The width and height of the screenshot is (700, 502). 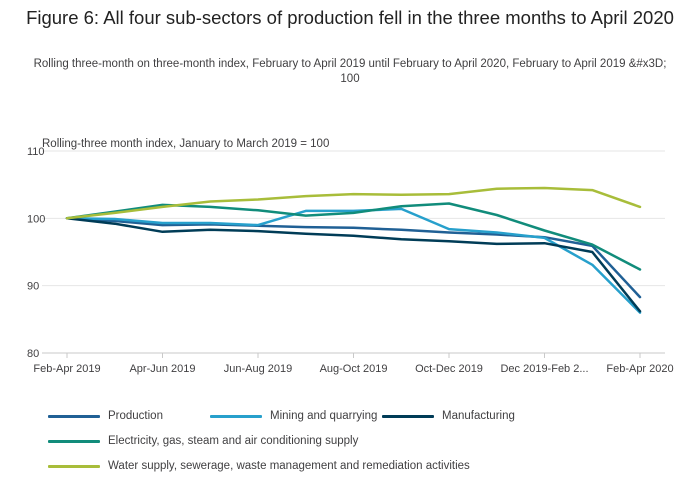 What do you see at coordinates (324, 416) in the screenshot?
I see `legend-label: Mining and quarrying` at bounding box center [324, 416].